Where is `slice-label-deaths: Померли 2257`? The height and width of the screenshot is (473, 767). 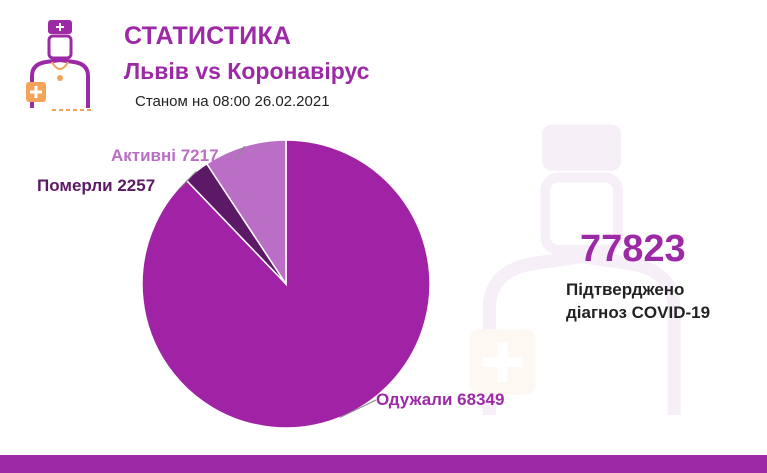 slice-label-deaths: Померли 2257 is located at coordinates (96, 185).